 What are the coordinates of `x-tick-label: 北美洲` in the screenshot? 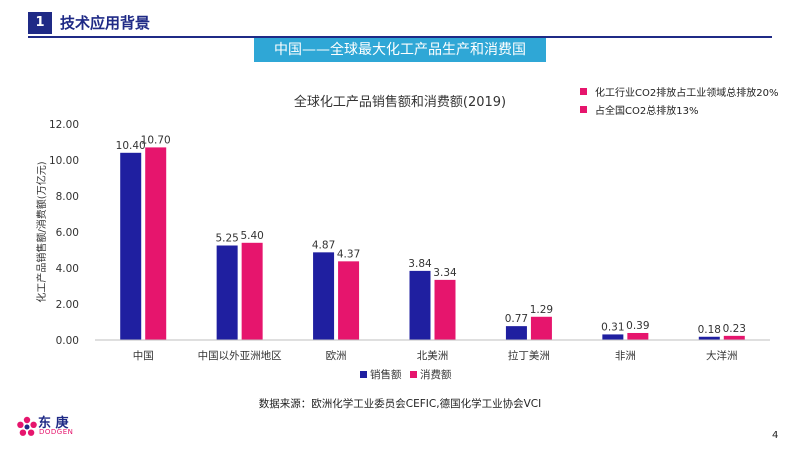 It's located at (433, 355).